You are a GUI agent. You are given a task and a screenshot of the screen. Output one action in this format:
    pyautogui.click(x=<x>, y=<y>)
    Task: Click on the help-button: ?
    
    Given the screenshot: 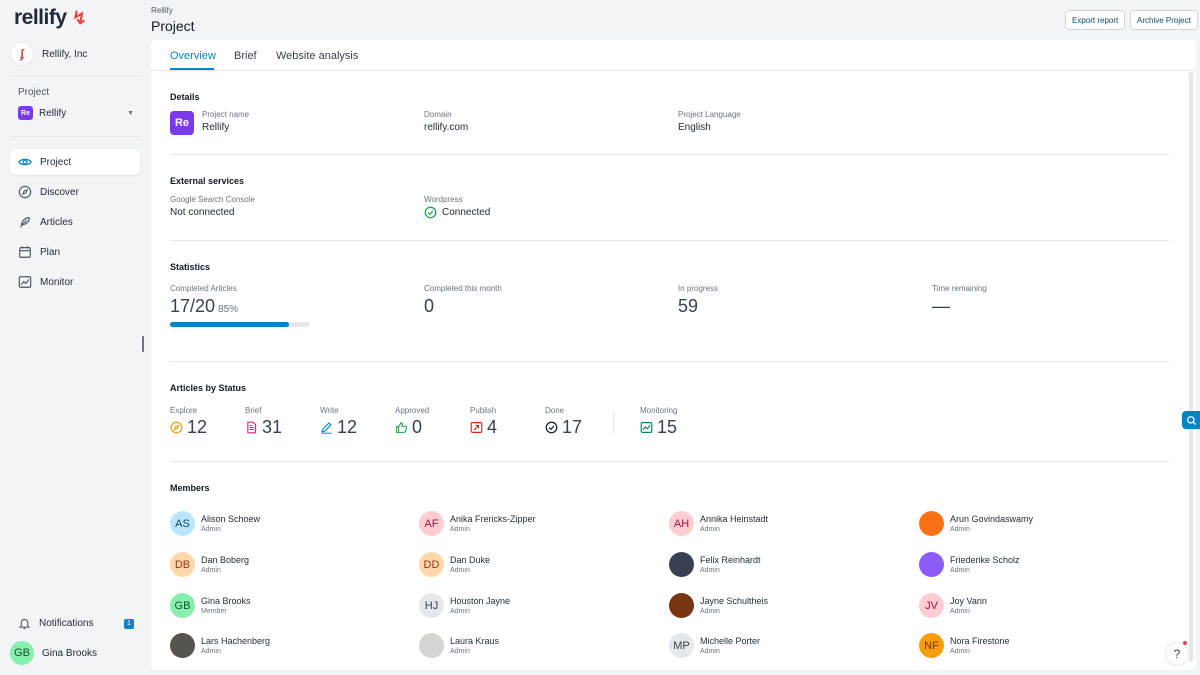 What is the action you would take?
    pyautogui.click(x=1177, y=654)
    